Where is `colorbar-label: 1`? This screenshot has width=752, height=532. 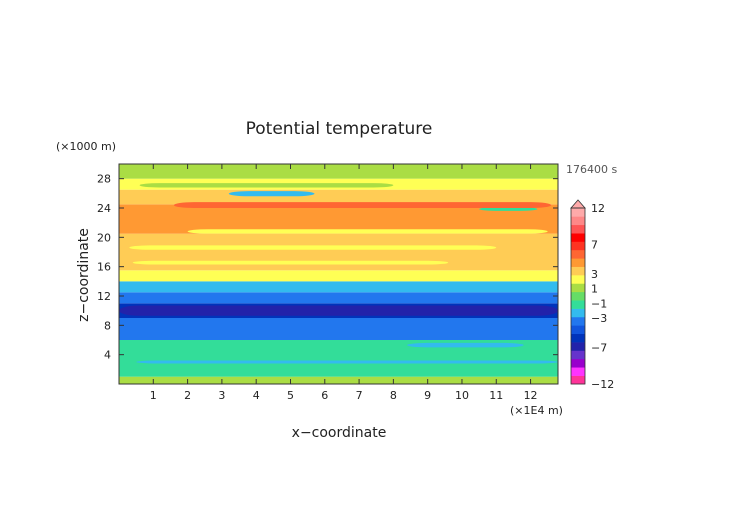 colorbar-label: 1 is located at coordinates (594, 289).